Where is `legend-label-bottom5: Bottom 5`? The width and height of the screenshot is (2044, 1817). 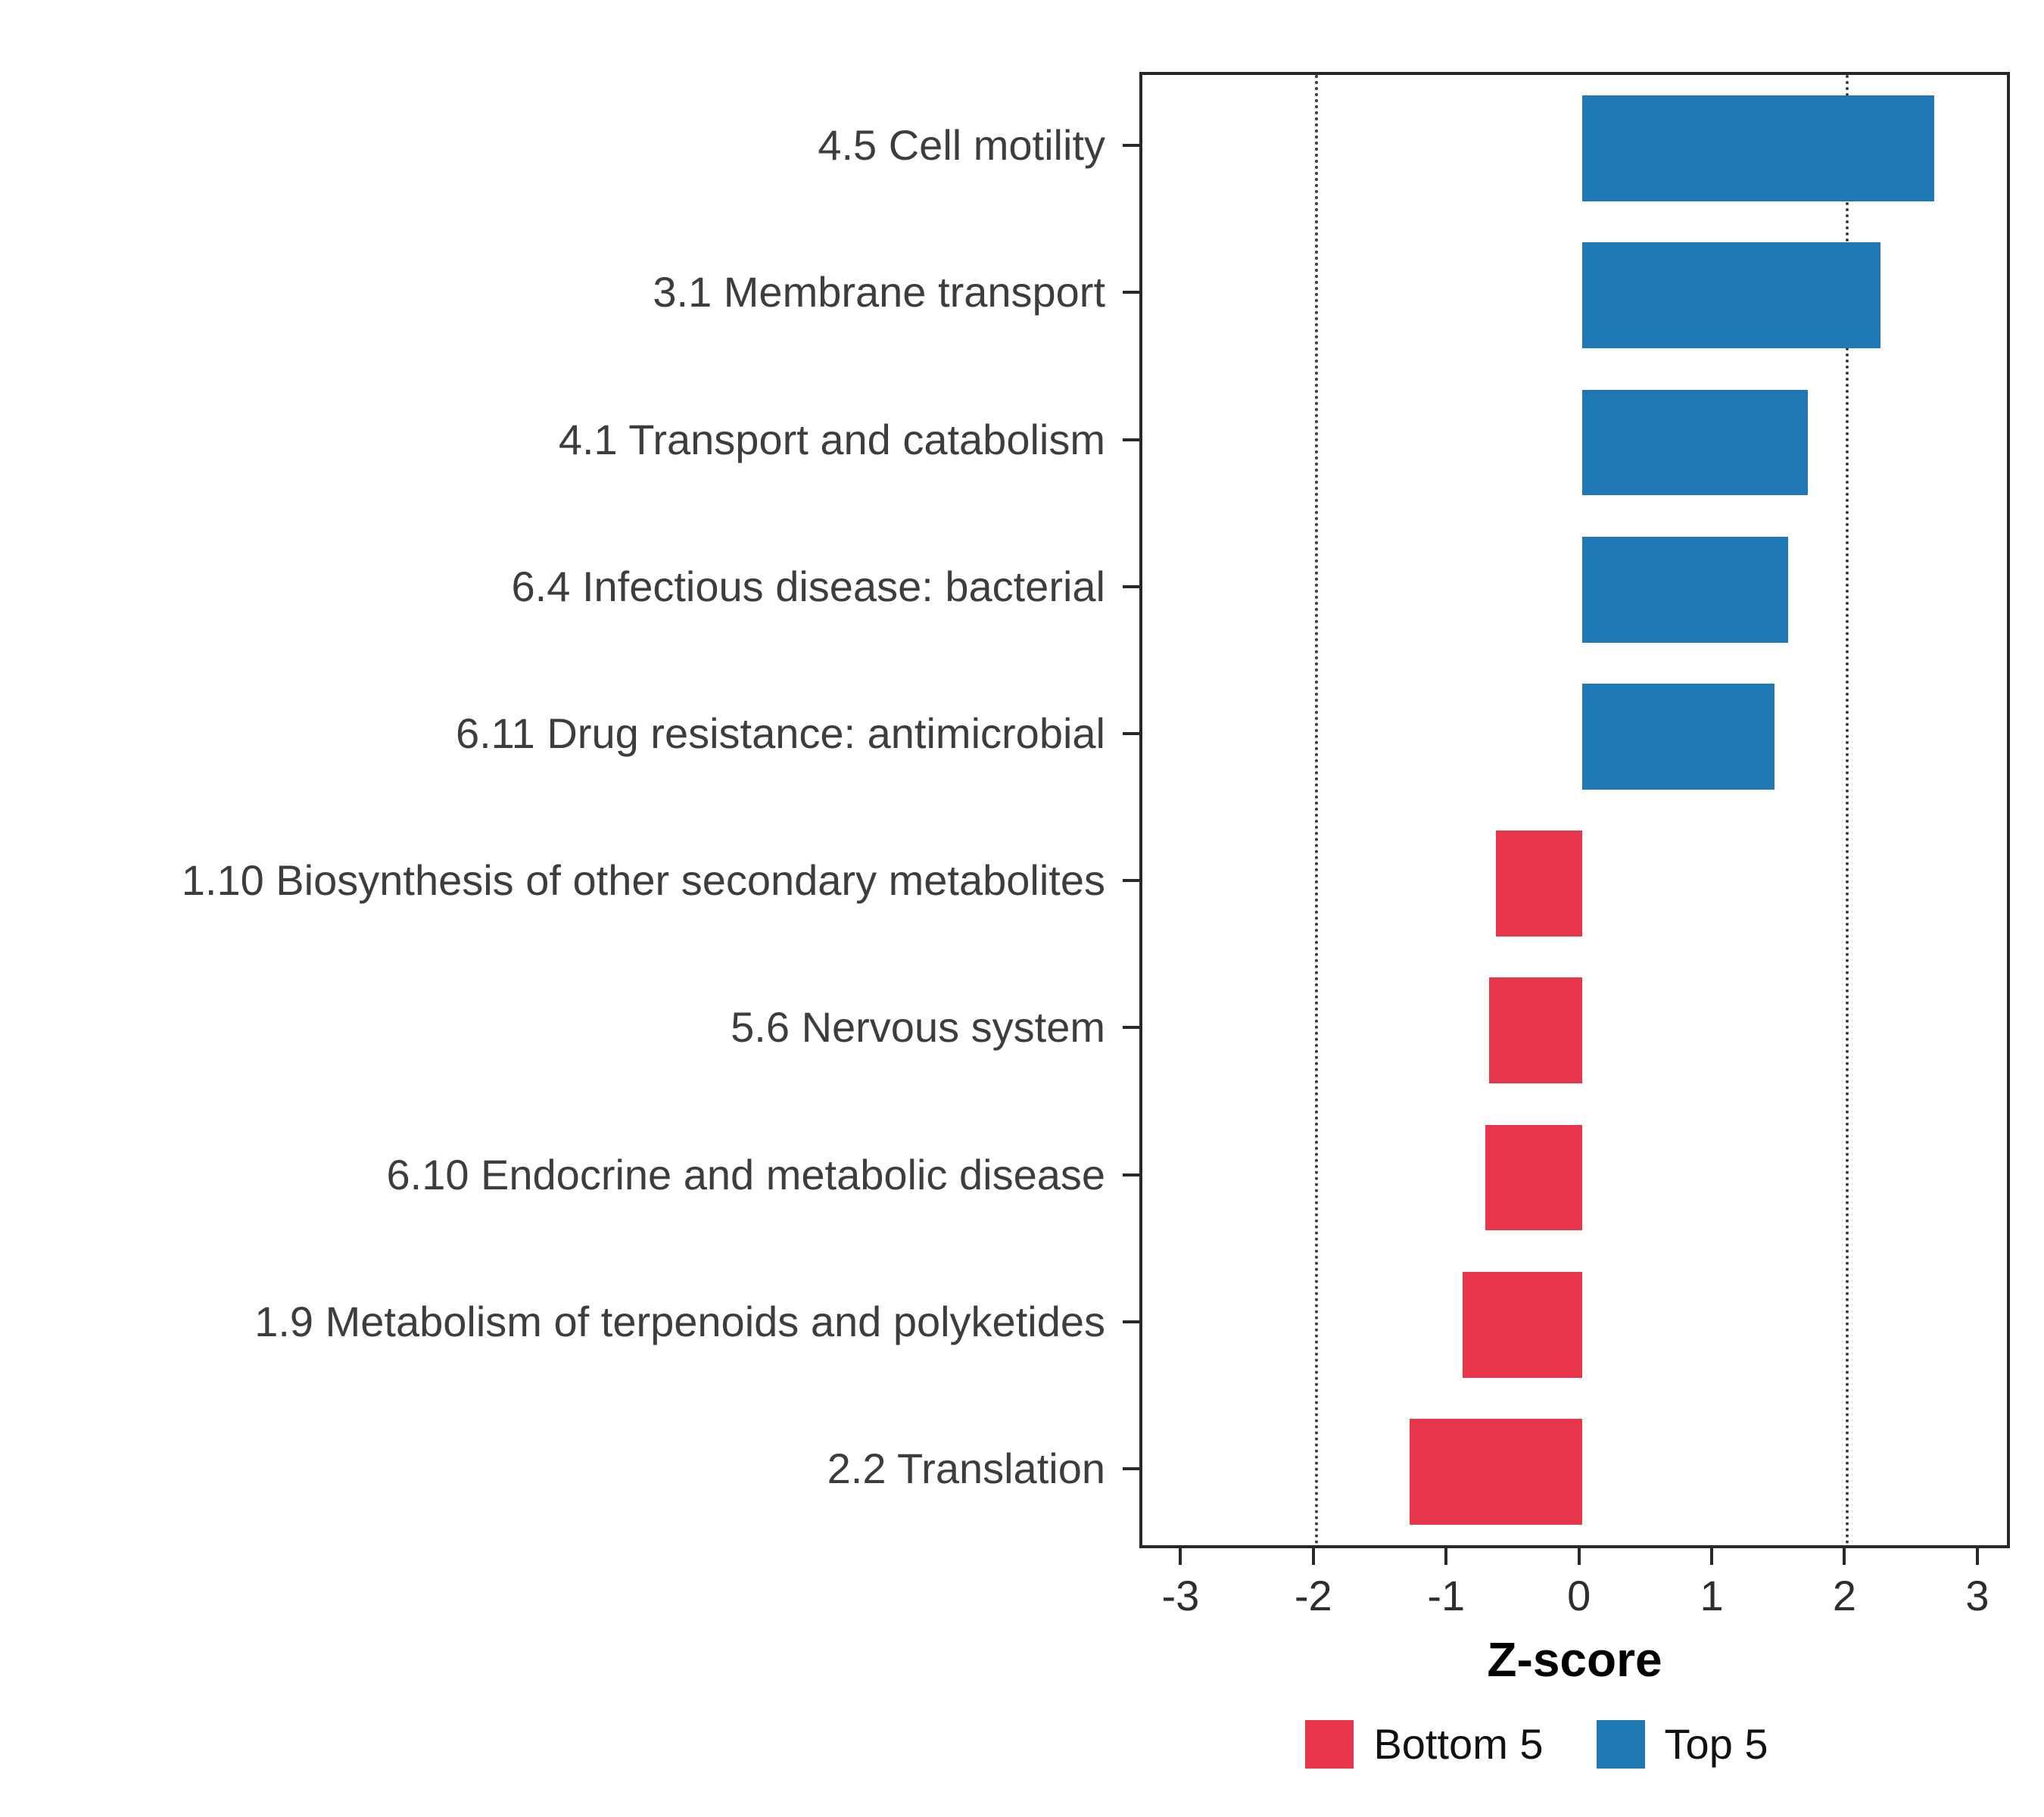
legend-label-bottom5: Bottom 5 is located at coordinates (1458, 1744).